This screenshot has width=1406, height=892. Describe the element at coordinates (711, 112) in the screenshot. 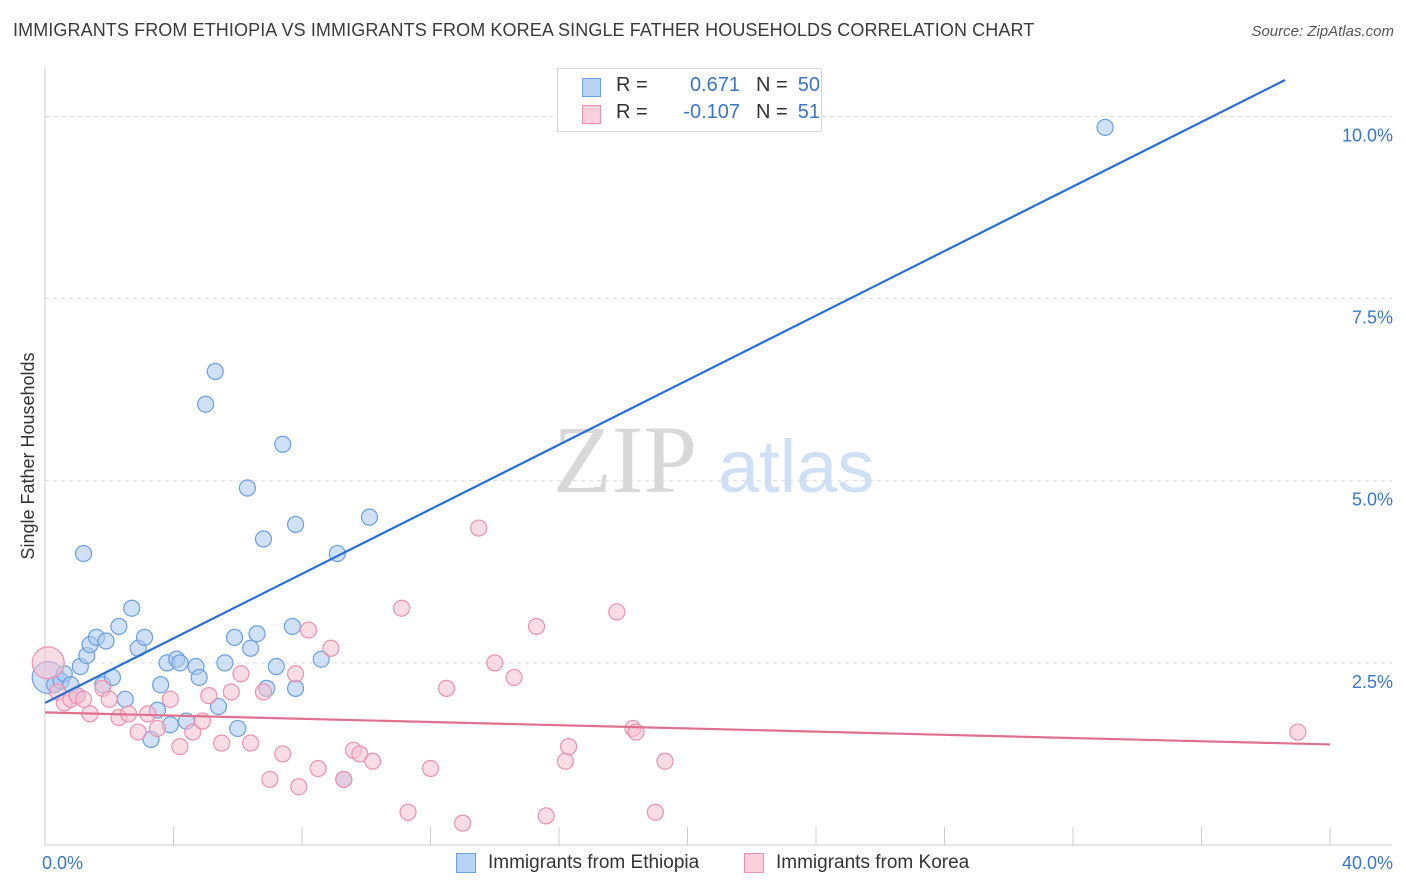

I see `legend-r-value-korea: -0.107` at that location.